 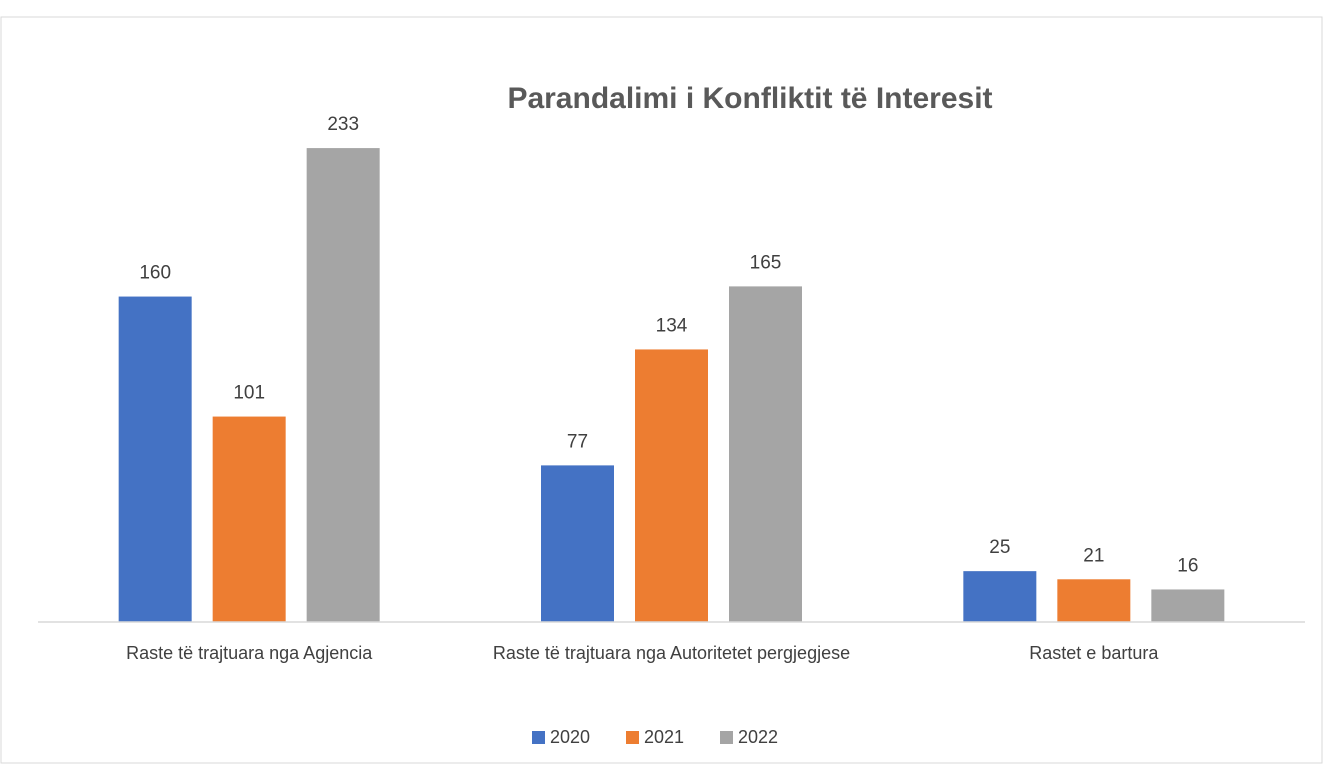 What do you see at coordinates (749, 98) in the screenshot?
I see `chart-title: Parandalimi i Konfliktit të Interesit` at bounding box center [749, 98].